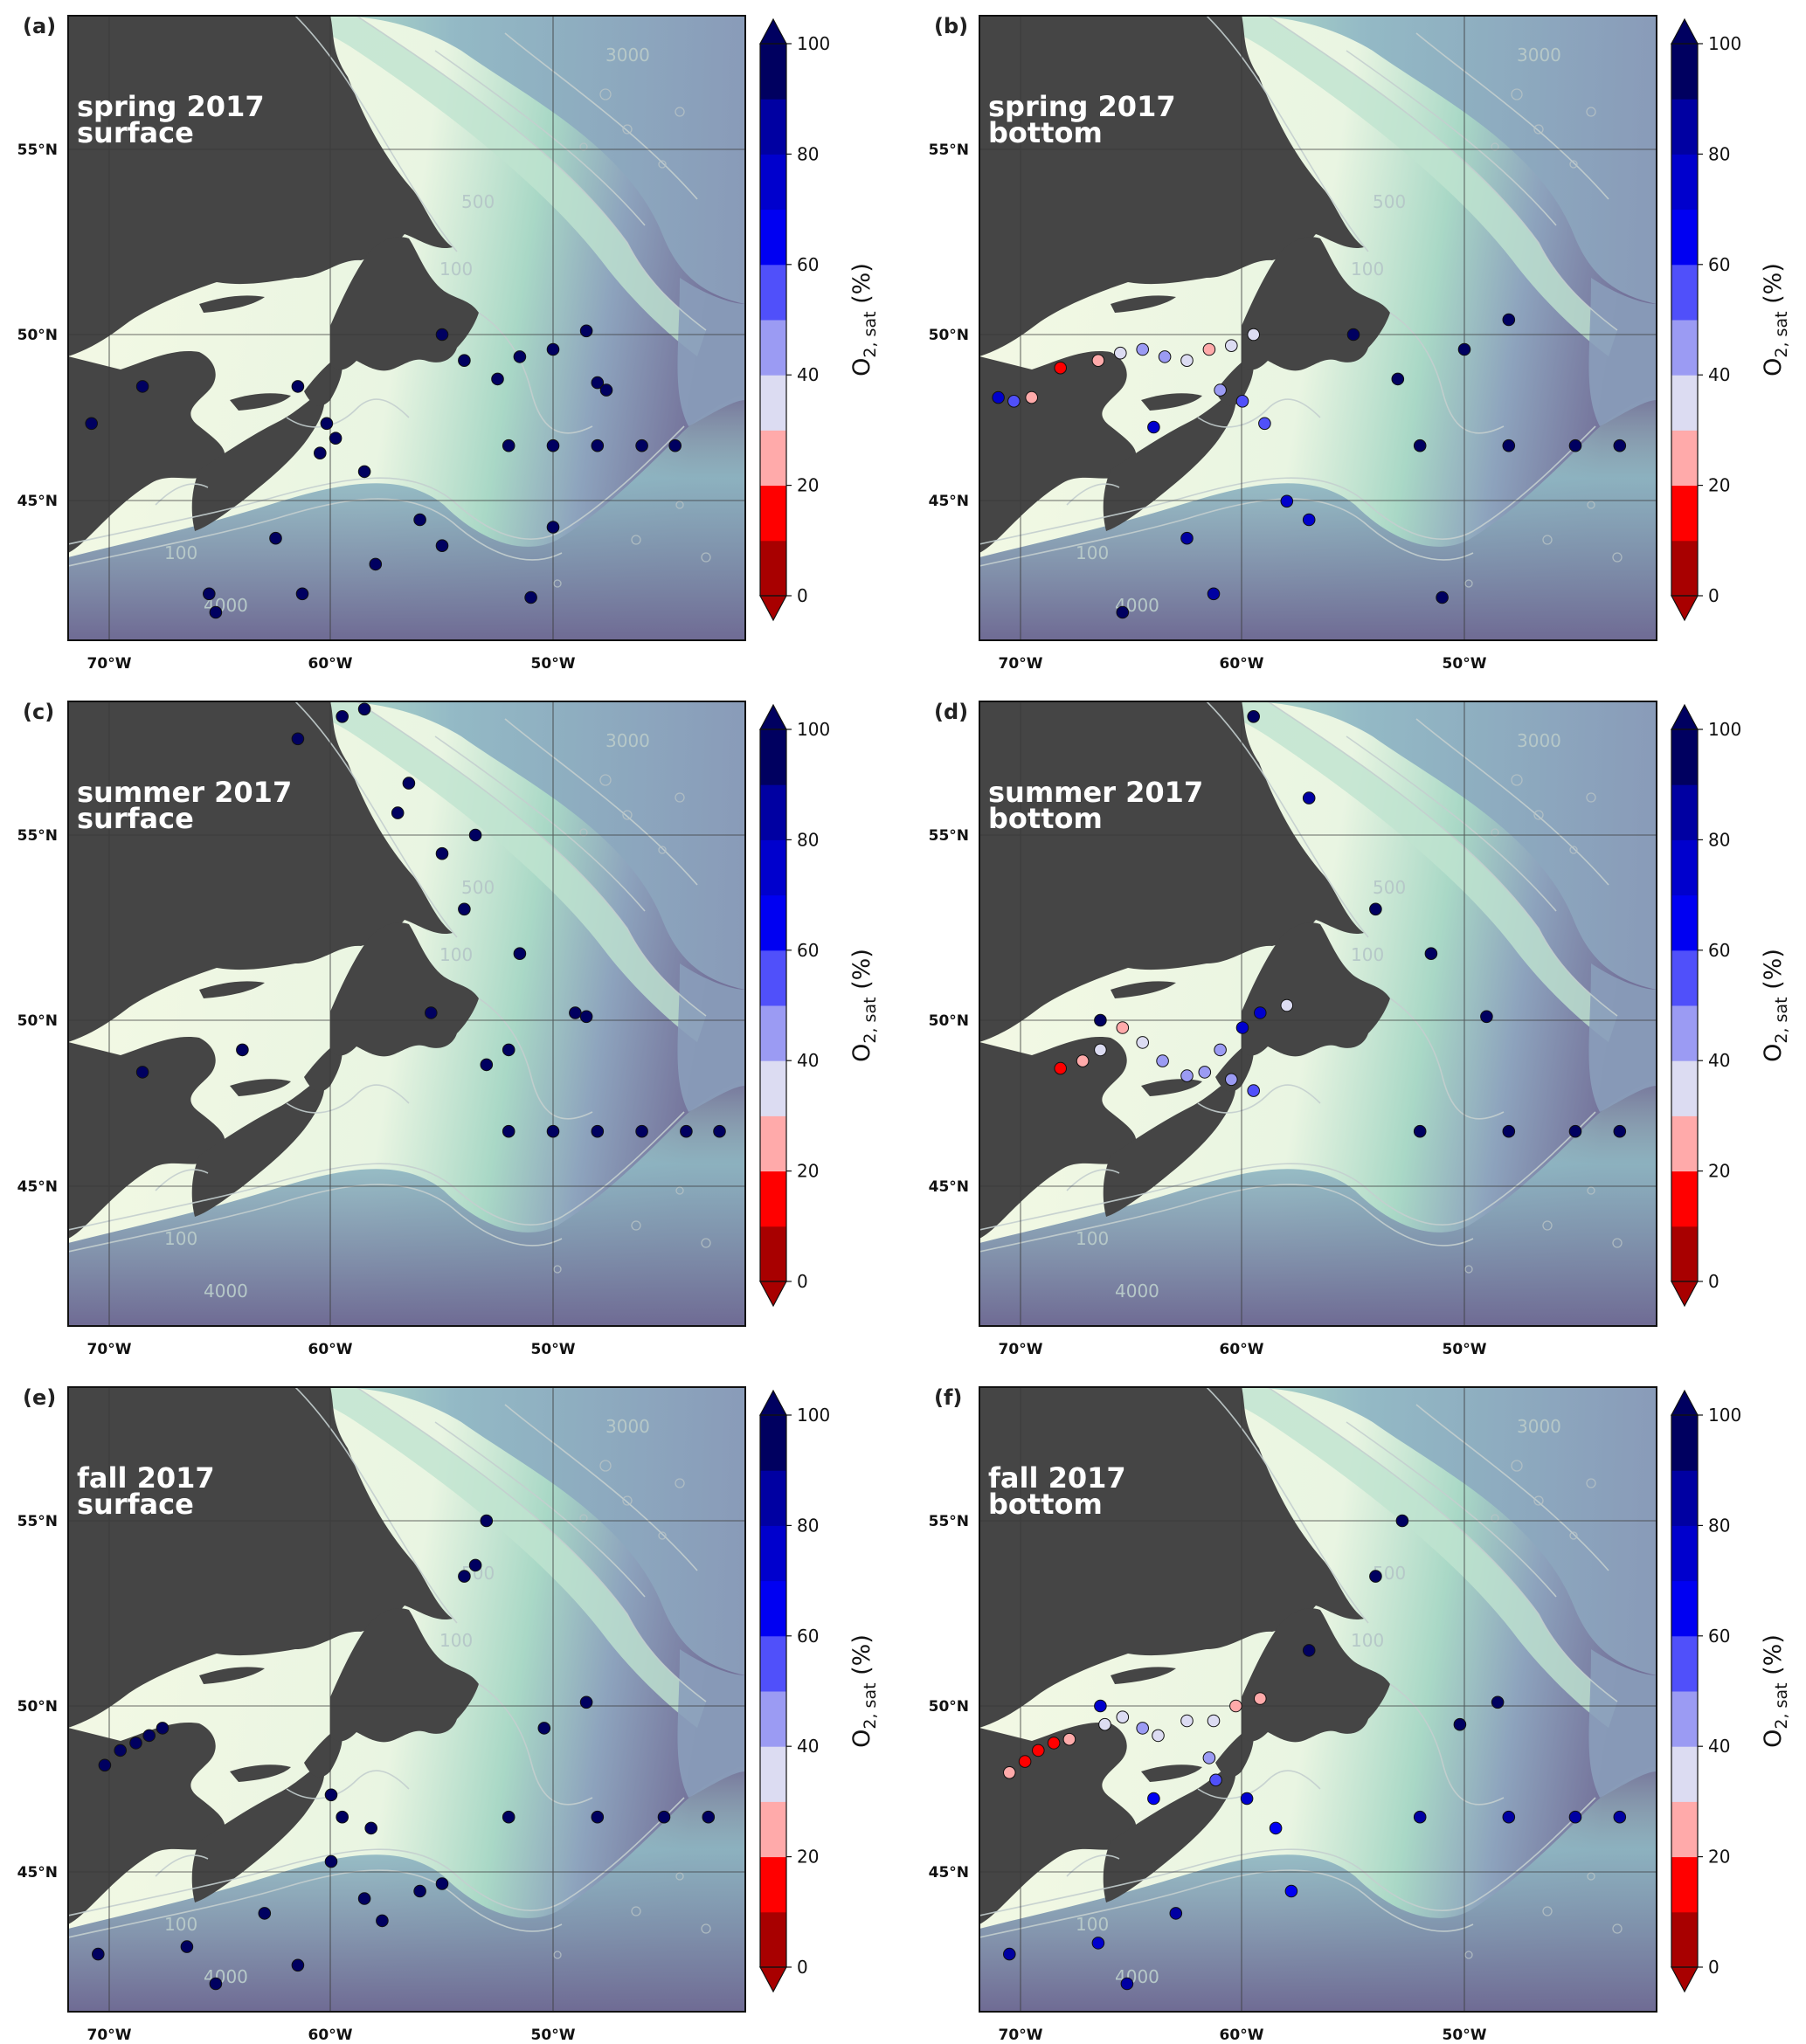 This screenshot has width=1806, height=2044. Describe the element at coordinates (330, 1350) in the screenshot. I see `lon-tick-label: 60°W` at that location.